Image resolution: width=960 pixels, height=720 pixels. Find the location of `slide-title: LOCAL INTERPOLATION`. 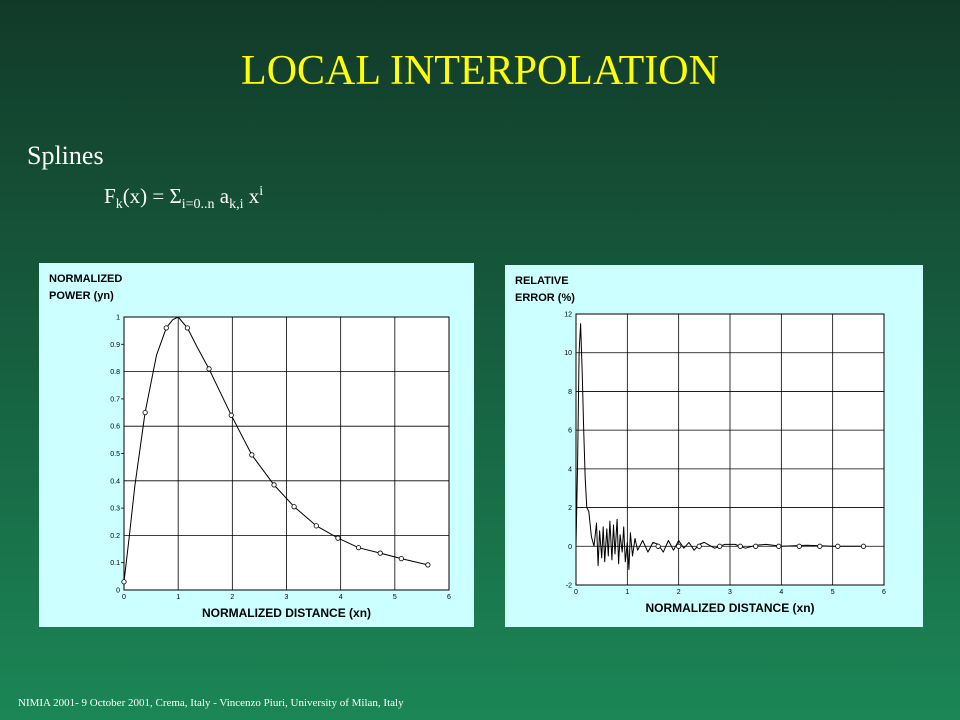

slide-title: LOCAL INTERPOLATION is located at coordinates (480, 71).